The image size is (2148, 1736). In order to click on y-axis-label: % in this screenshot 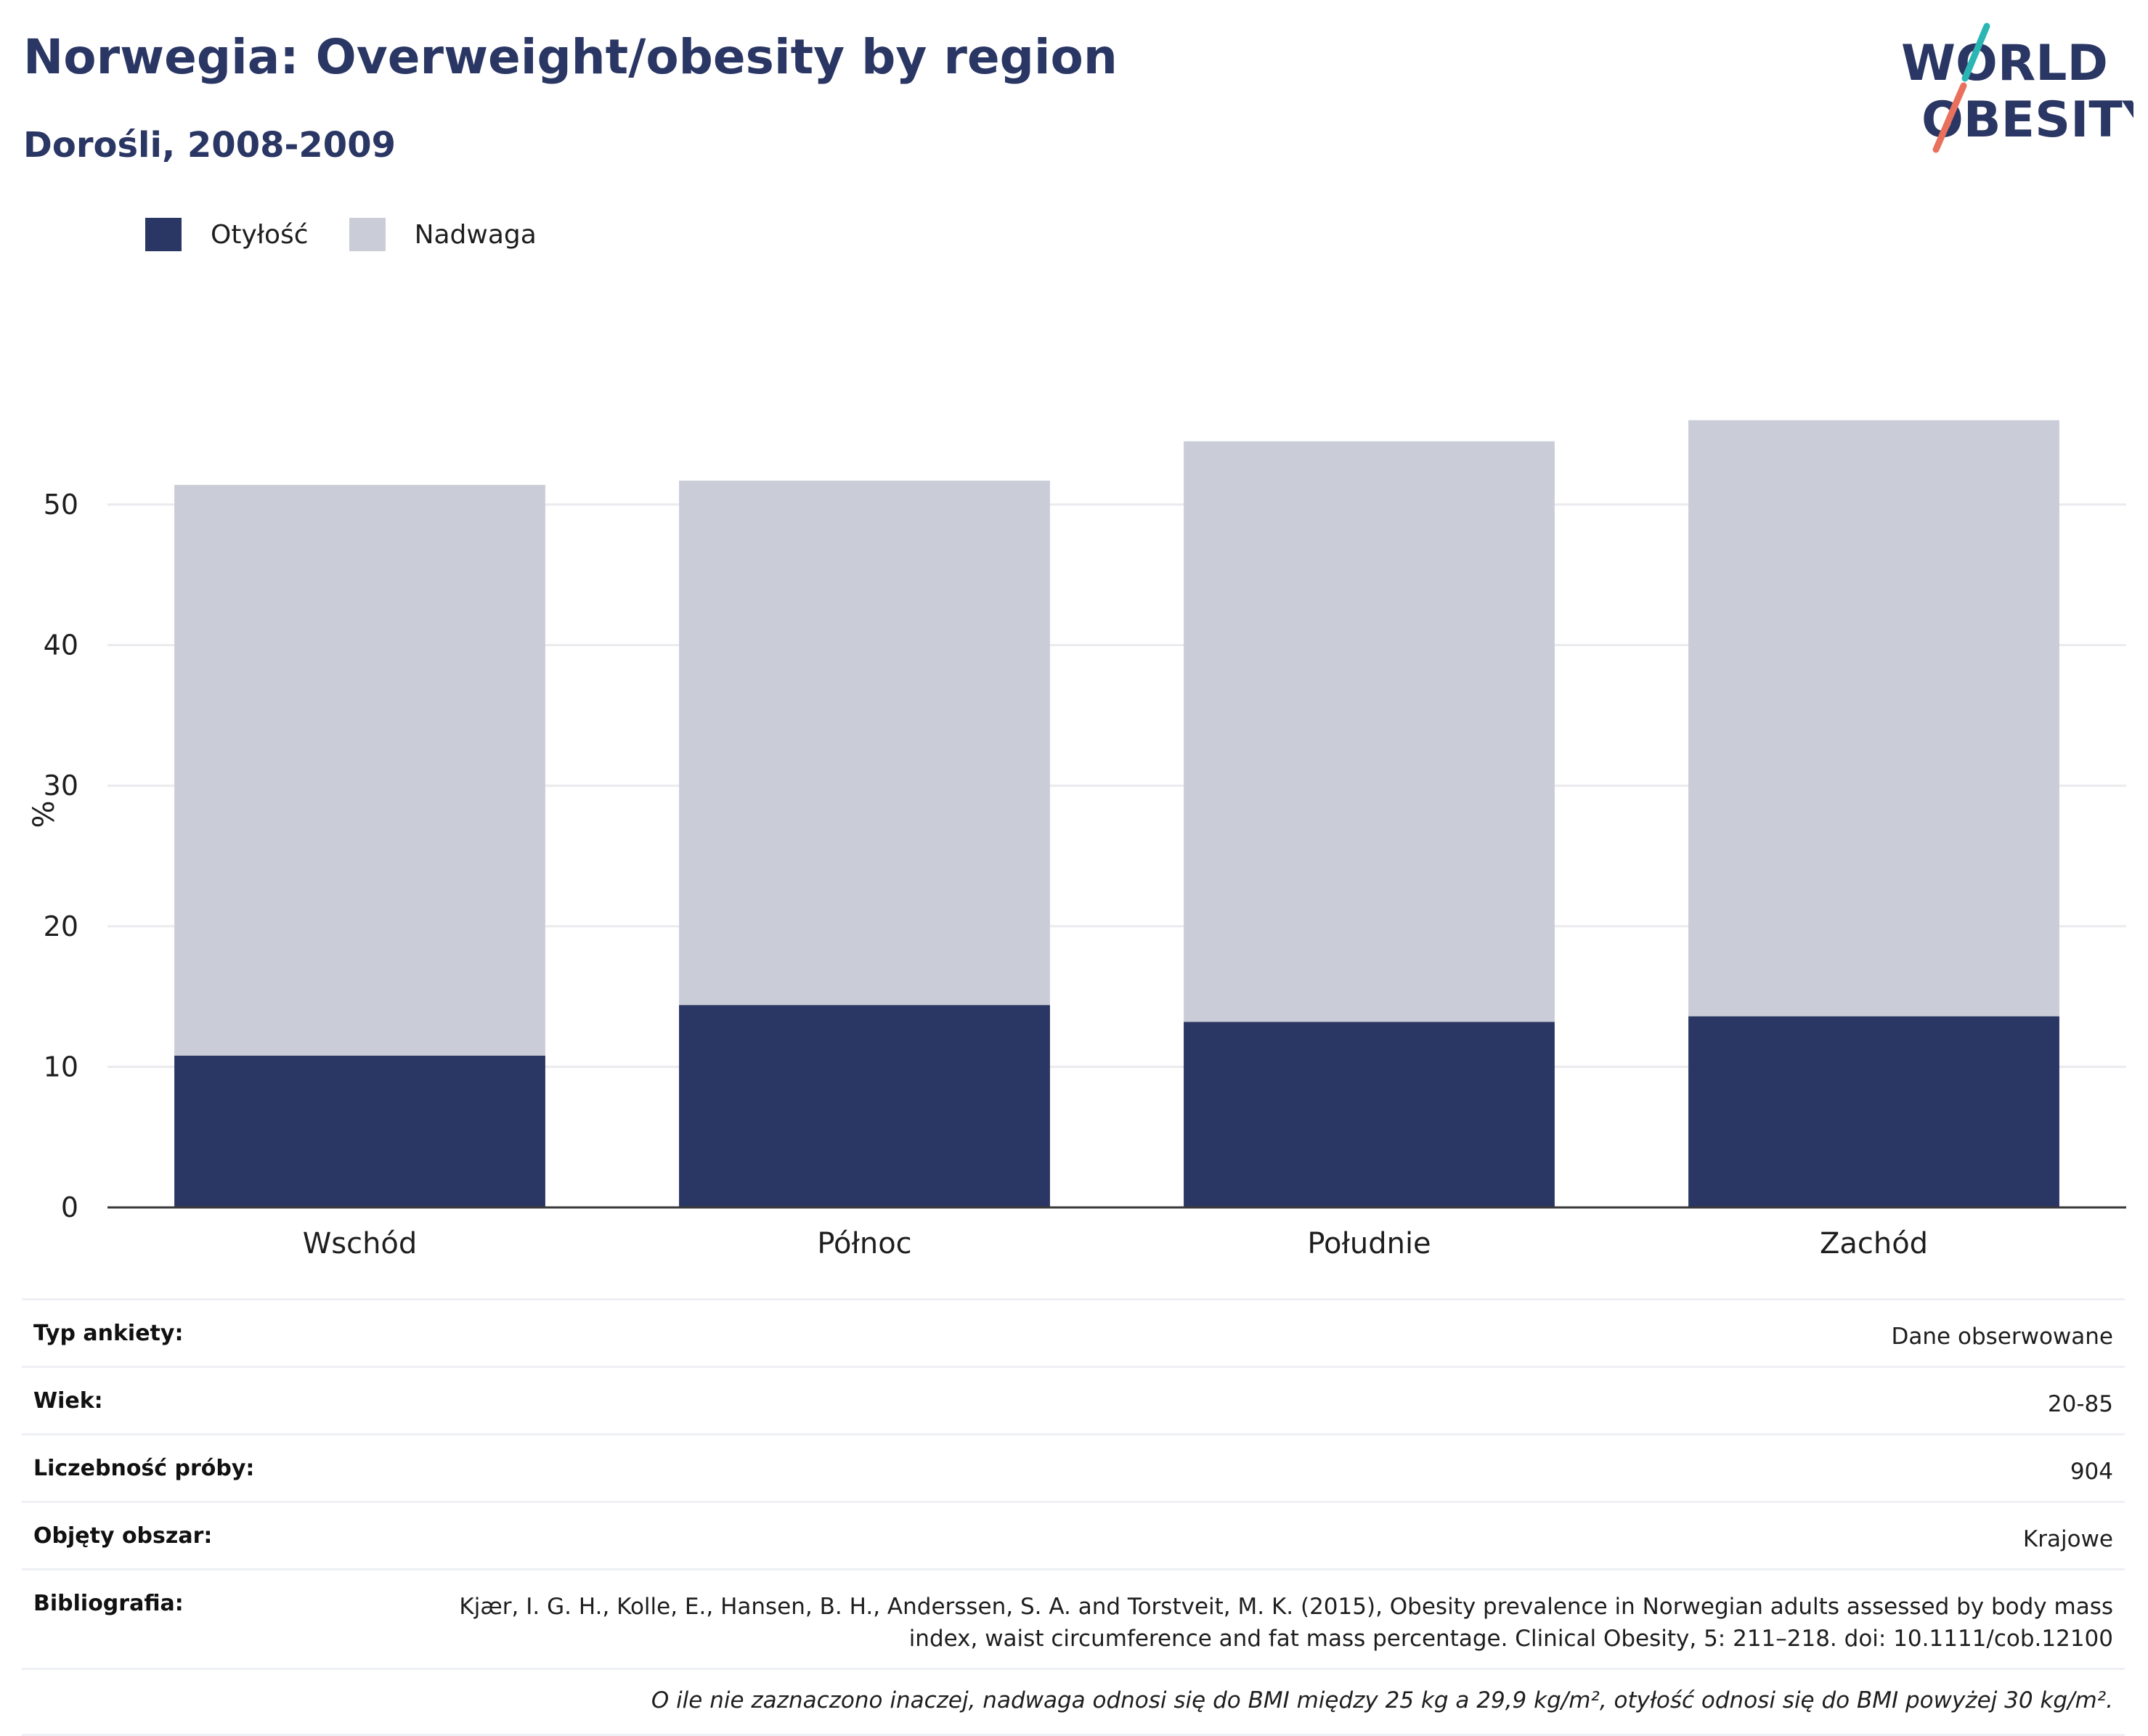, I will do `click(44, 814)`.